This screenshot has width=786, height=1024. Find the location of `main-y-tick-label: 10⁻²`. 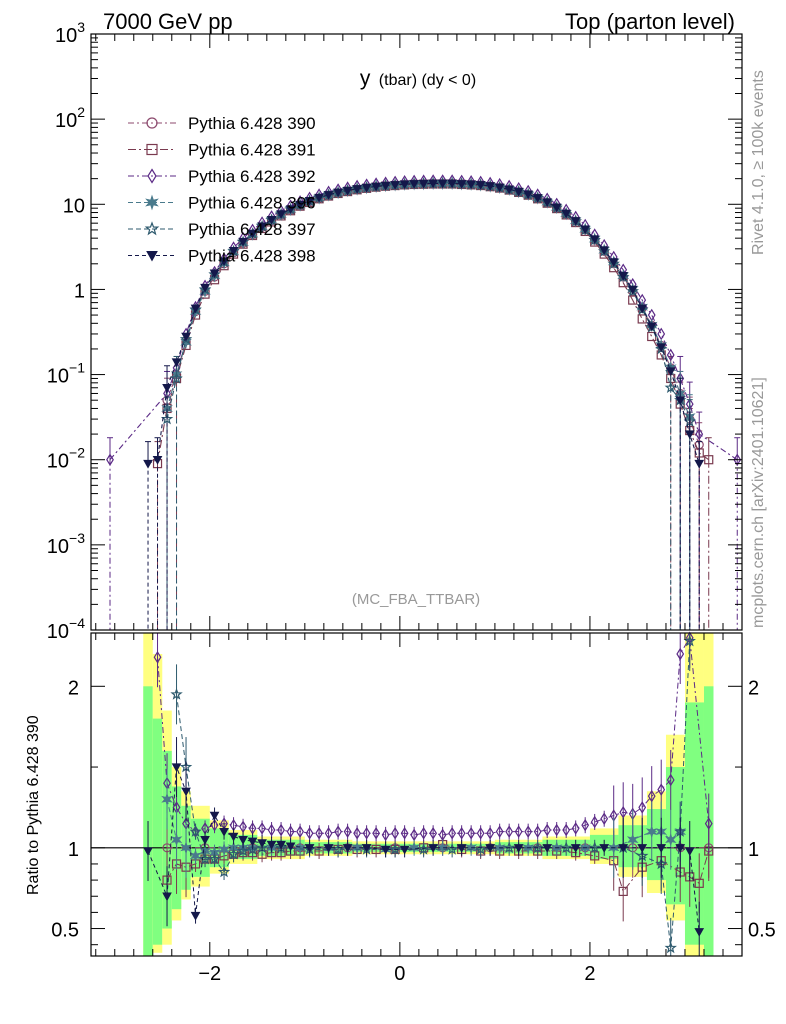

main-y-tick-label: 10⁻² is located at coordinates (66, 459).